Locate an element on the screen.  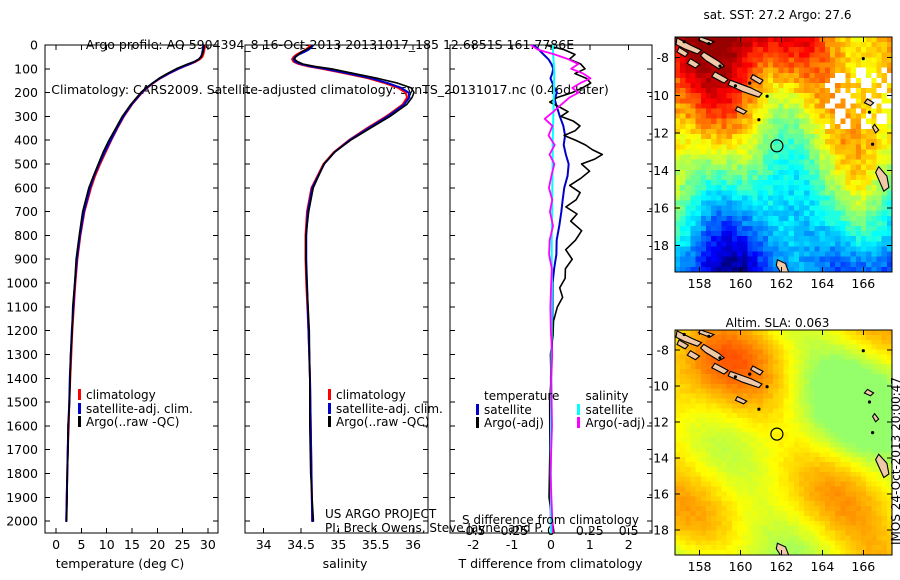
legend-color-swatch is located at coordinates (79, 394).